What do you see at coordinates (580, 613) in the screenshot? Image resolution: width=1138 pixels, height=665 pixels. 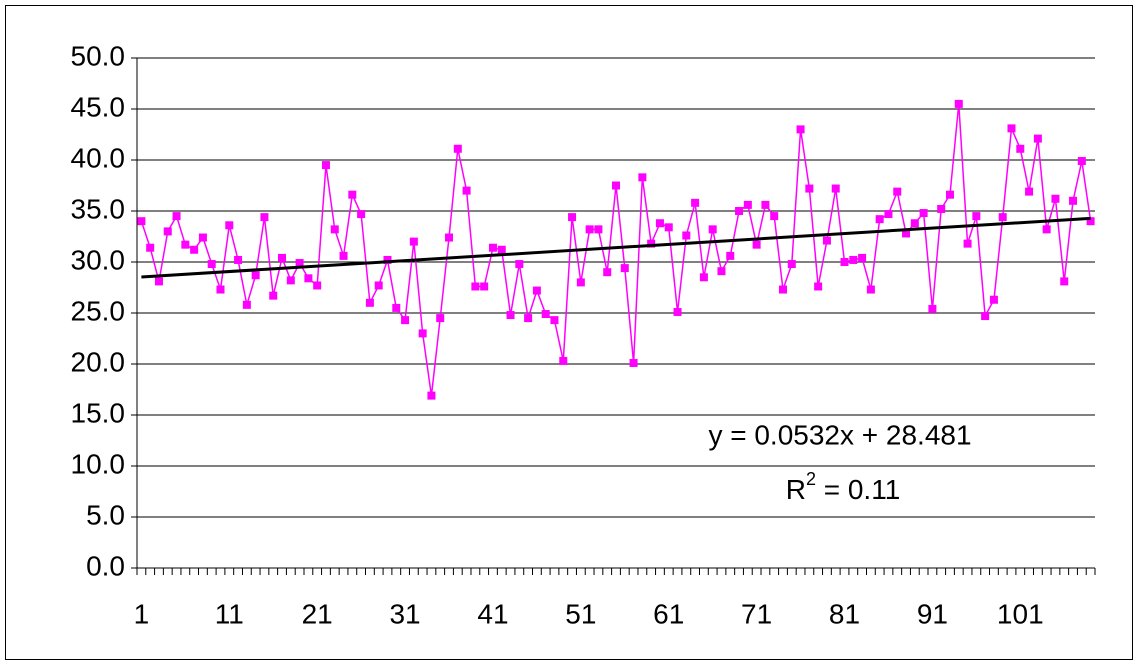 I see `x-tick-label: 51` at bounding box center [580, 613].